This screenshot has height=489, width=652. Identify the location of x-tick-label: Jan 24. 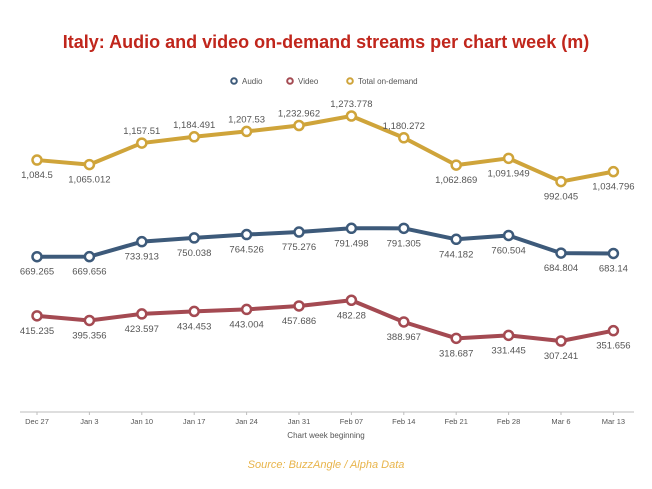
(246, 421).